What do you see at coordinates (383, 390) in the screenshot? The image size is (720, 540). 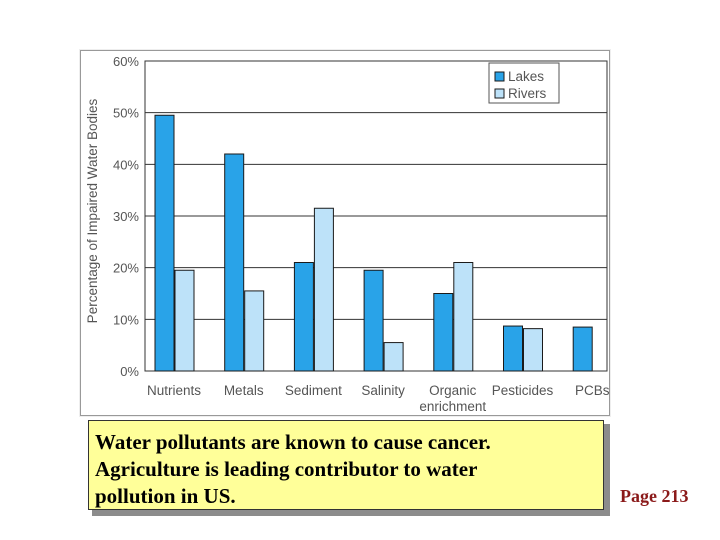 I see `x-tick-label: Salinity` at bounding box center [383, 390].